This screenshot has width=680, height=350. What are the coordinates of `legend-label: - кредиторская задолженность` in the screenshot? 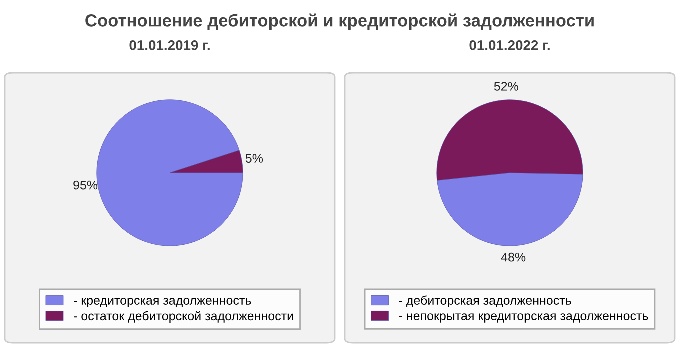 It's located at (163, 303).